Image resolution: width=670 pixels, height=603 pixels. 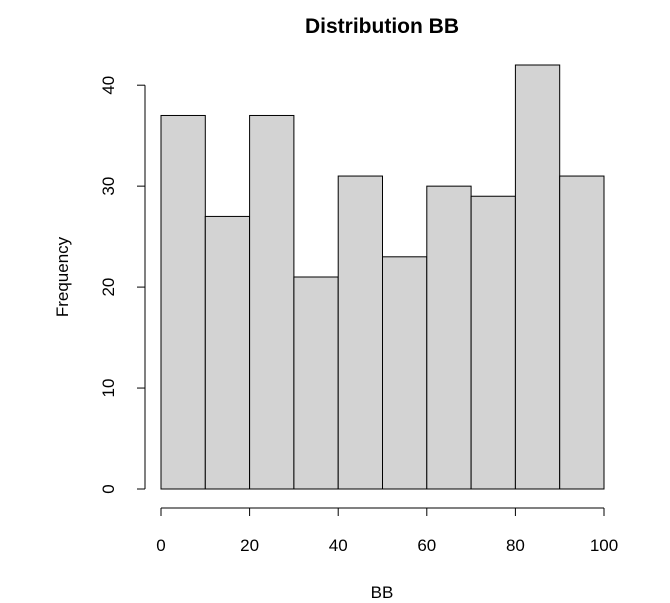 What do you see at coordinates (160, 545) in the screenshot?
I see `x-tick-label: 0` at bounding box center [160, 545].